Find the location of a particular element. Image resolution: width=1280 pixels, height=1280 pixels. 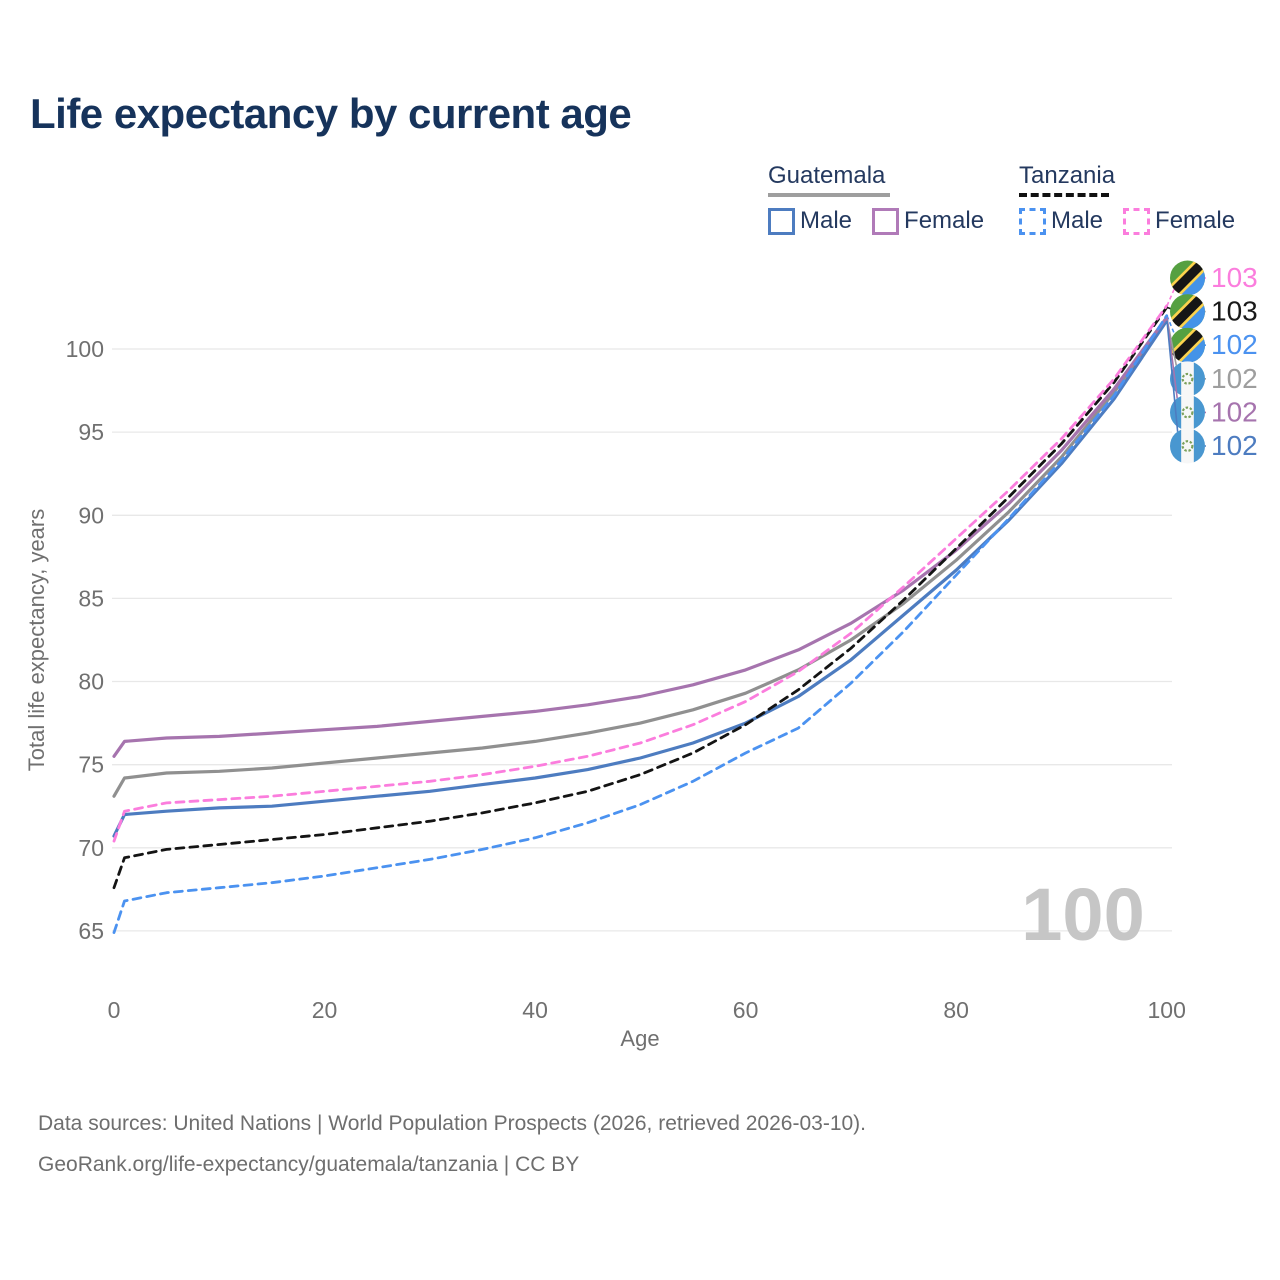

legend-group-guatemala: Guatemala Male Female is located at coordinates (876, 198).